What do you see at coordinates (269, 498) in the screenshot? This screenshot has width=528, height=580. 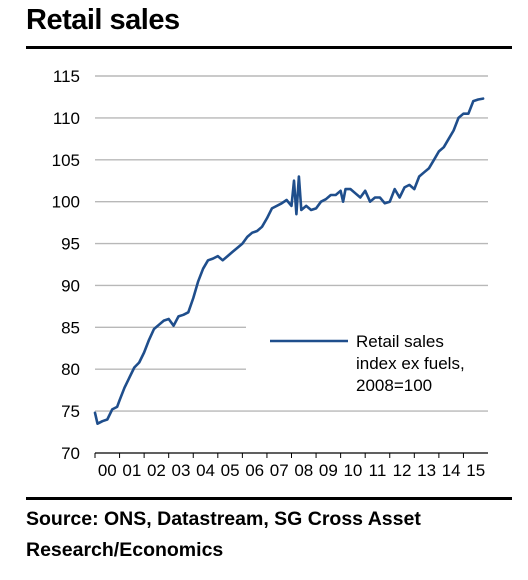 I see `bottom-rule` at bounding box center [269, 498].